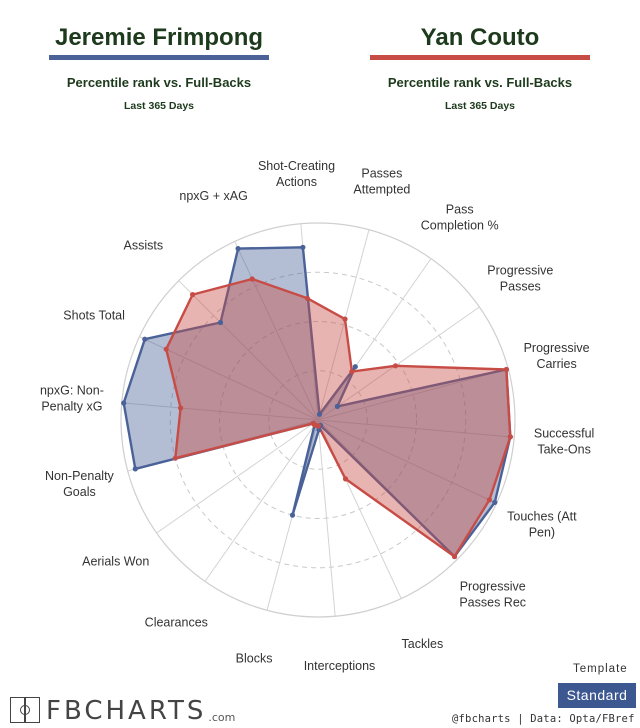 This screenshot has width=640, height=728. Describe the element at coordinates (296, 174) in the screenshot. I see `axis-label: Shot-Creating Actions` at that location.